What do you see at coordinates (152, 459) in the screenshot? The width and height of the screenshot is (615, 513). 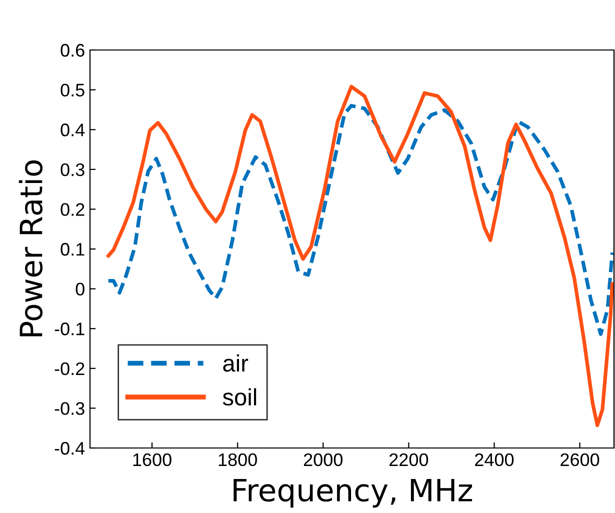 I see `x-tick-label: 1600` at bounding box center [152, 459].